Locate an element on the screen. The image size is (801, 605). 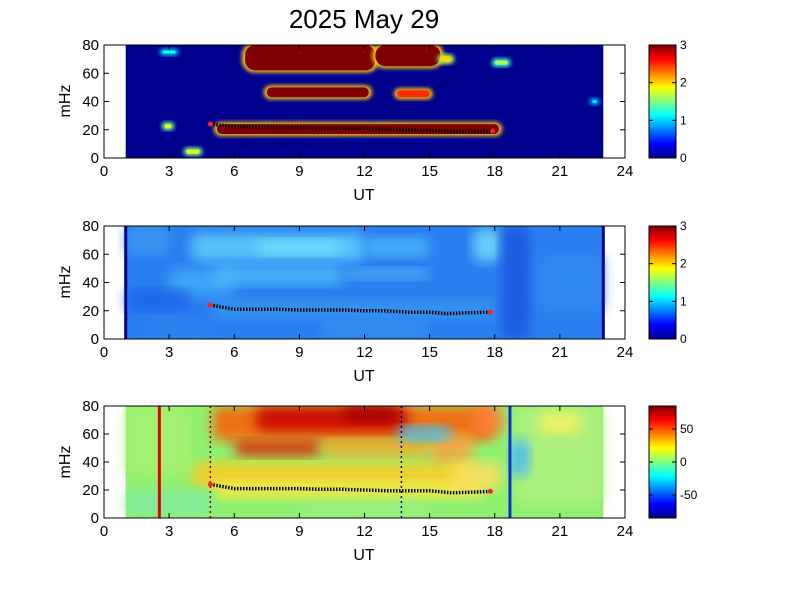
chart-title: 2025 May 29 is located at coordinates (364, 19).